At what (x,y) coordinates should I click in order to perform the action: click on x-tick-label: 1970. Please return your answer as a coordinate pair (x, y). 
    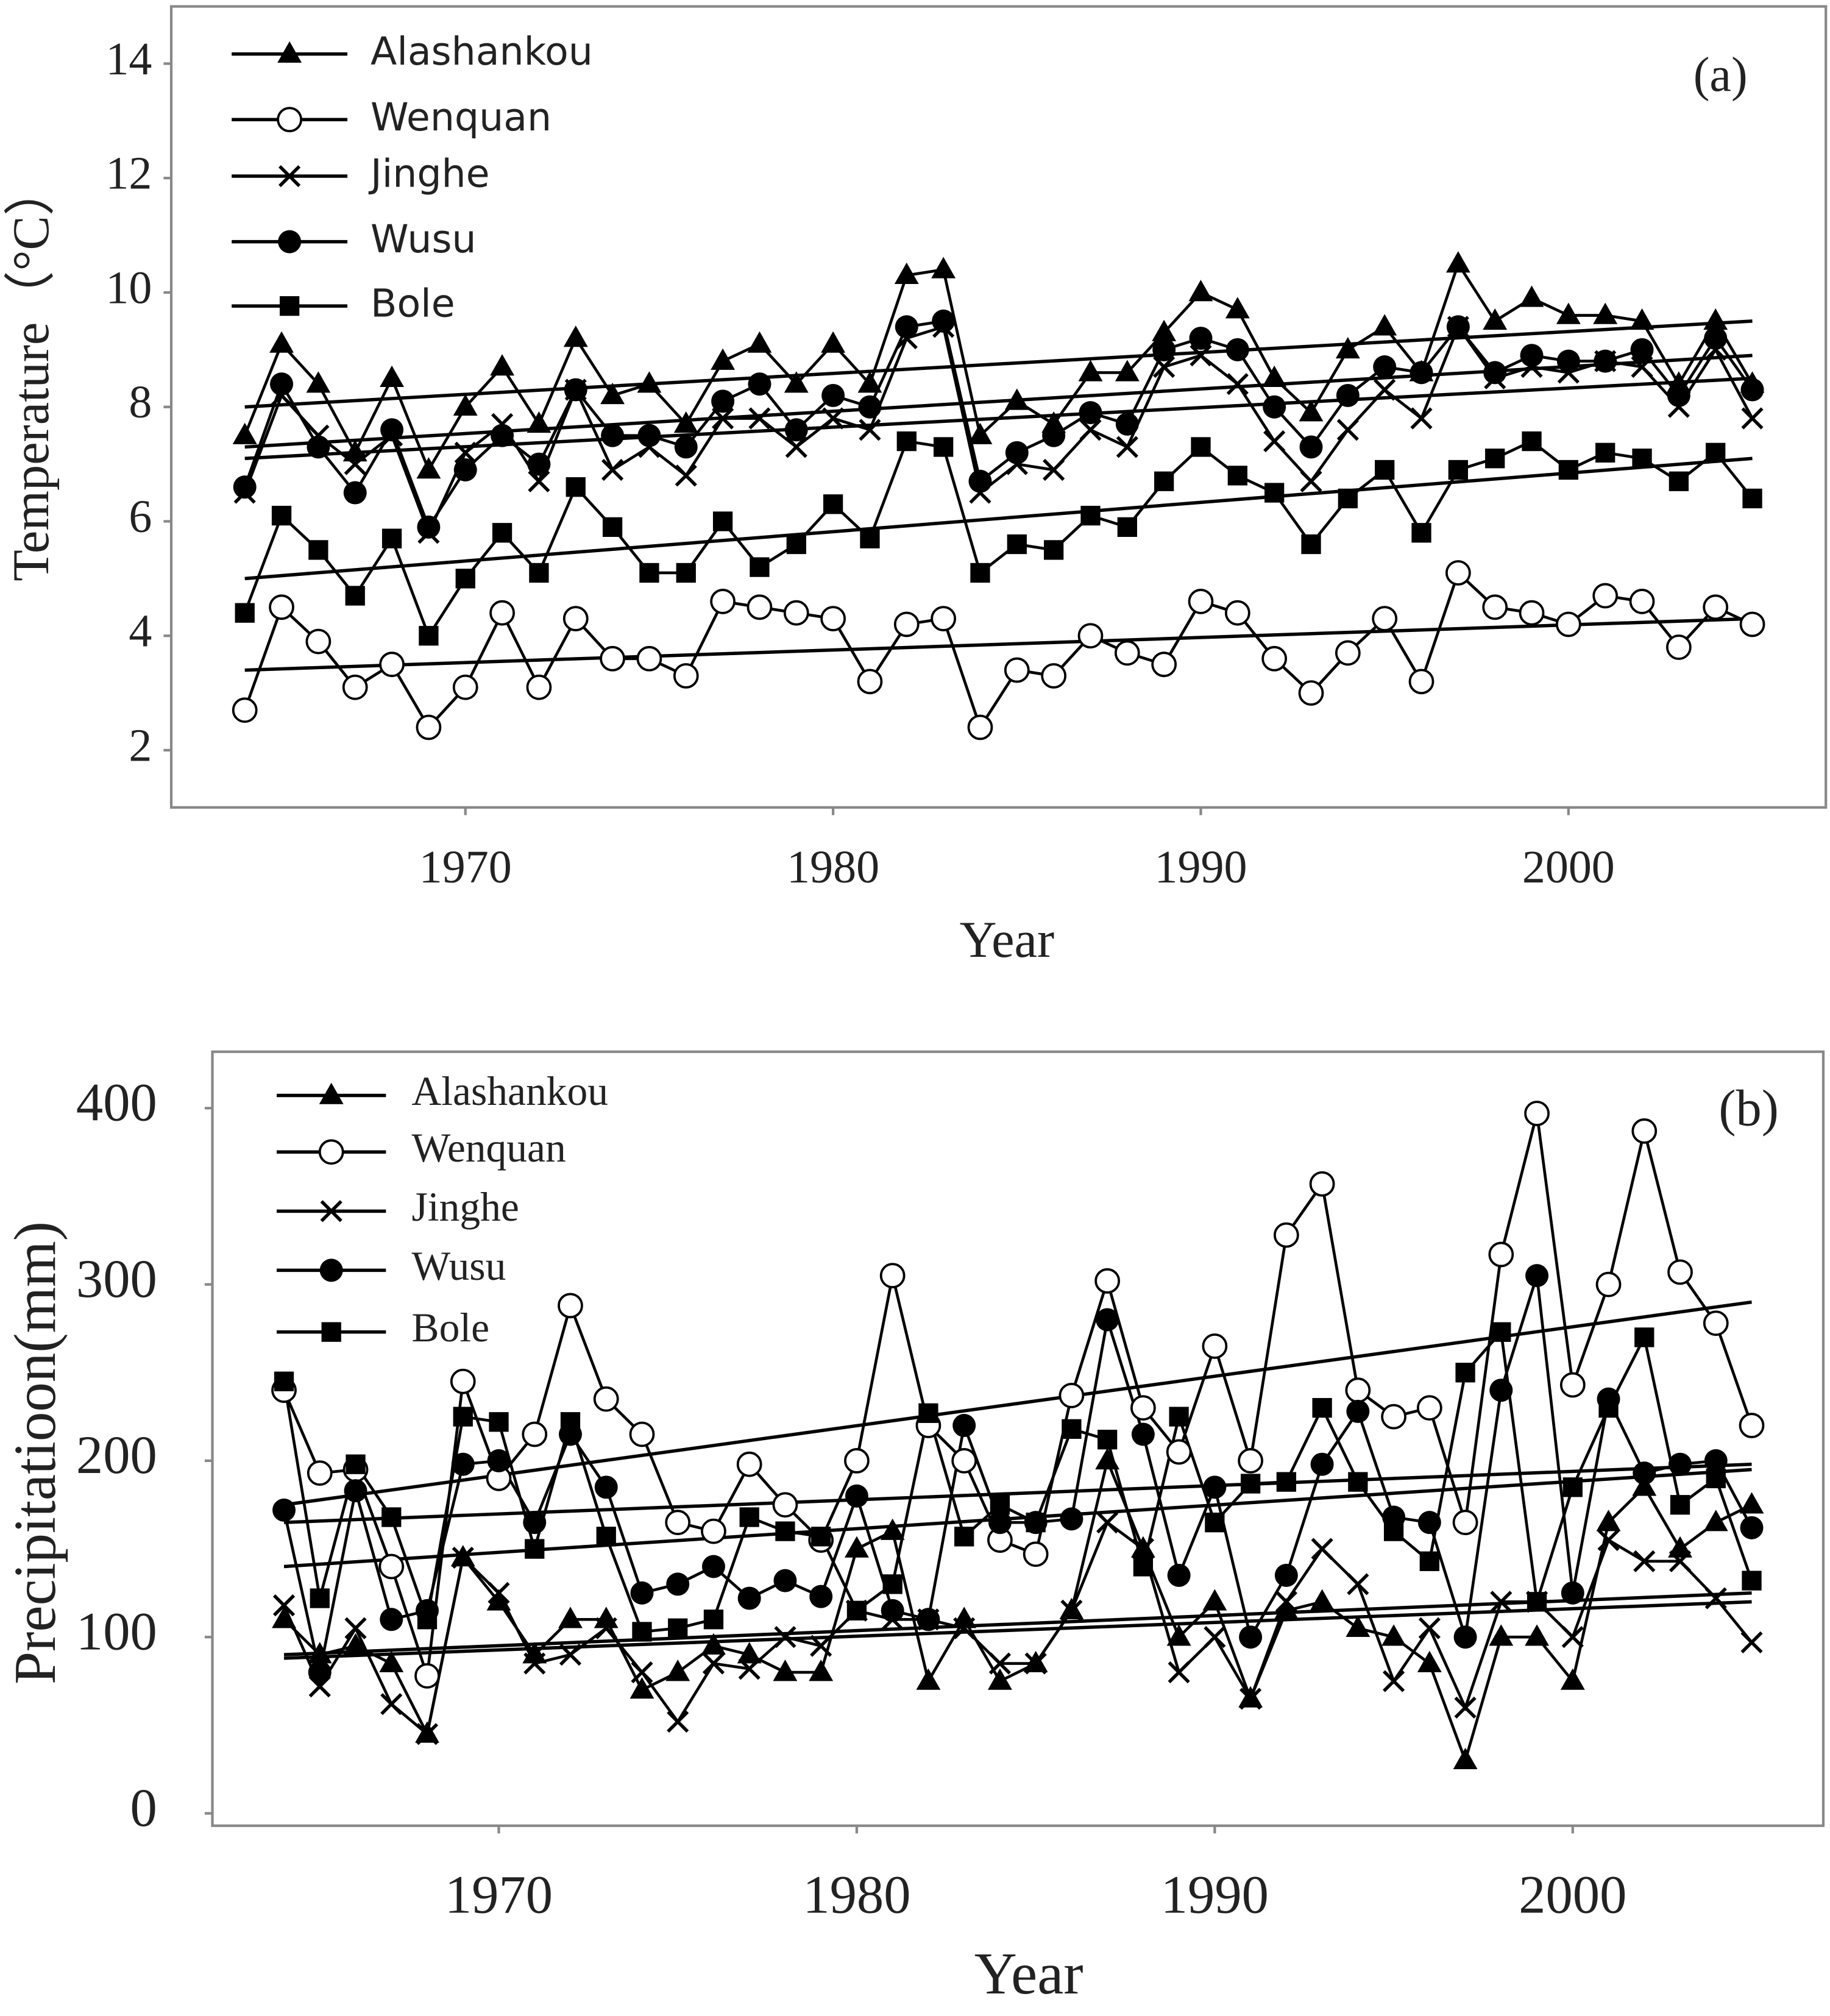
    Looking at the image, I should click on (499, 1895).